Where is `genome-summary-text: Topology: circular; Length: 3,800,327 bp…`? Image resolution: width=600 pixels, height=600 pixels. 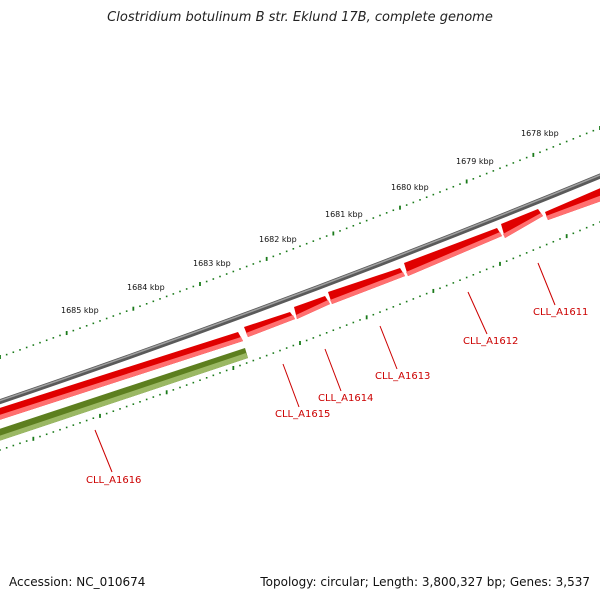 genome-summary-text: Topology: circular; Length: 3,800,327 bp… is located at coordinates (425, 582).